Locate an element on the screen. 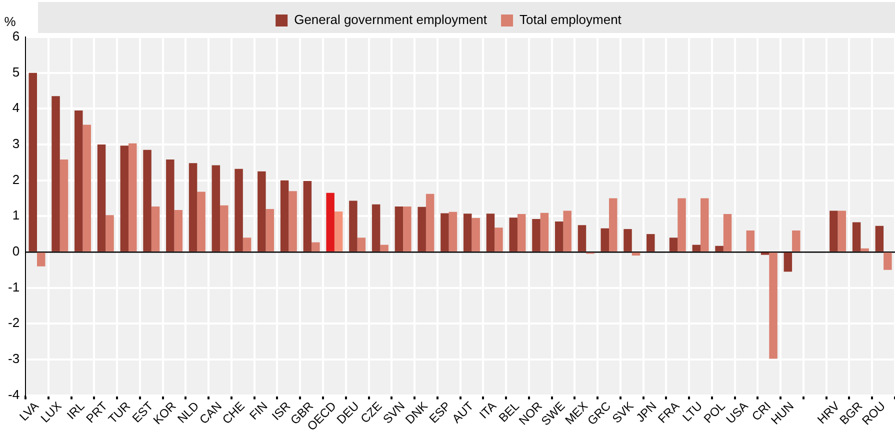 The image size is (895, 434). y-tick-label: 2 is located at coordinates (16, 179).